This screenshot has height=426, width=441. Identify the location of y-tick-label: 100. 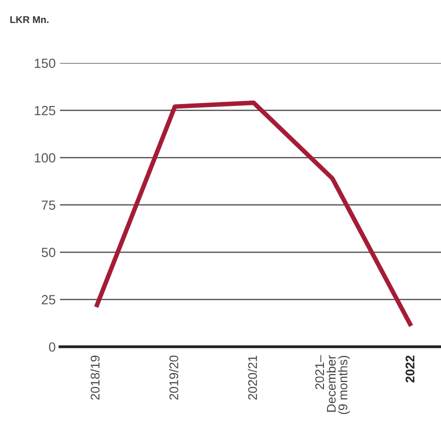
(45, 158).